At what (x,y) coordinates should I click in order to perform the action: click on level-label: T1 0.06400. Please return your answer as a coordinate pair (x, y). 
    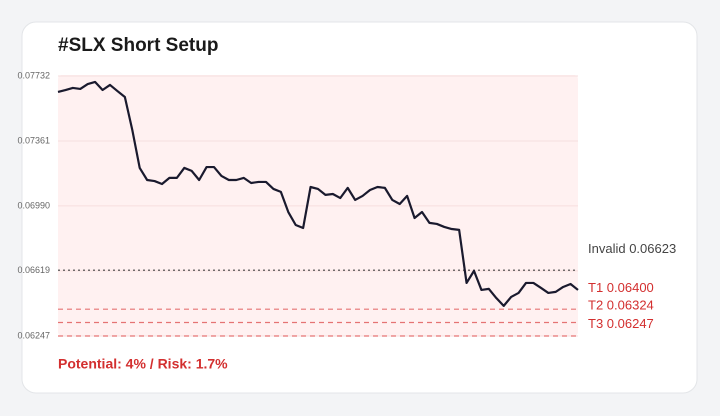
    Looking at the image, I should click on (621, 288).